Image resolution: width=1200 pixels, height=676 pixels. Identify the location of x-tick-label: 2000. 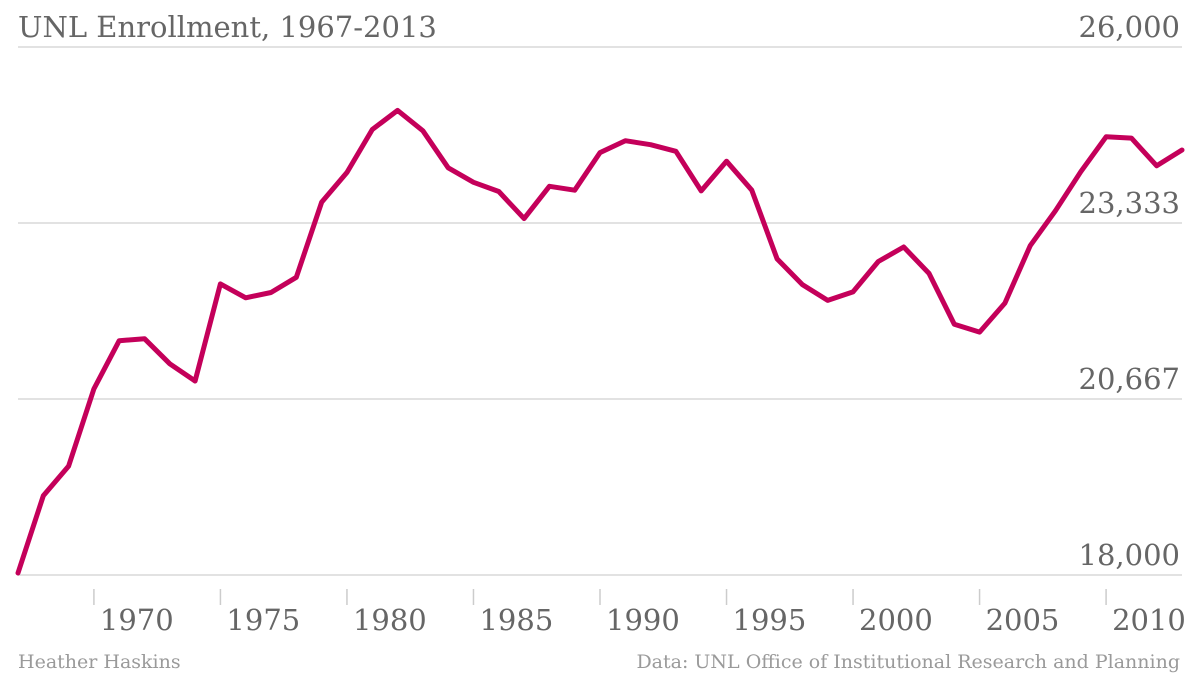
(896, 620).